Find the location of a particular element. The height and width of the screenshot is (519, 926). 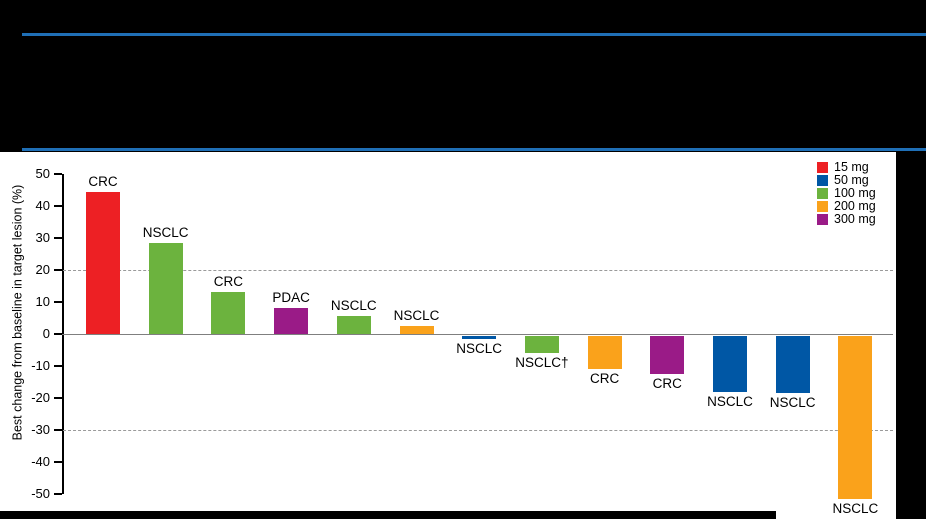

legend-label: 100 mg is located at coordinates (855, 193).